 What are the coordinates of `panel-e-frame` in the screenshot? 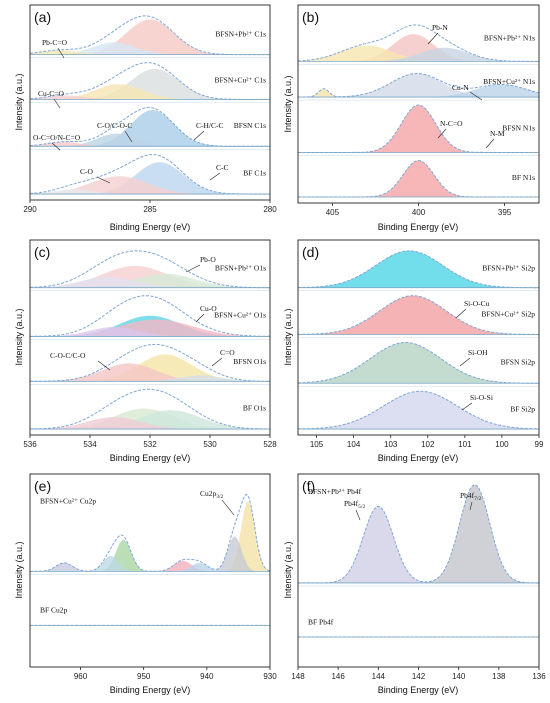 It's located at (150, 570).